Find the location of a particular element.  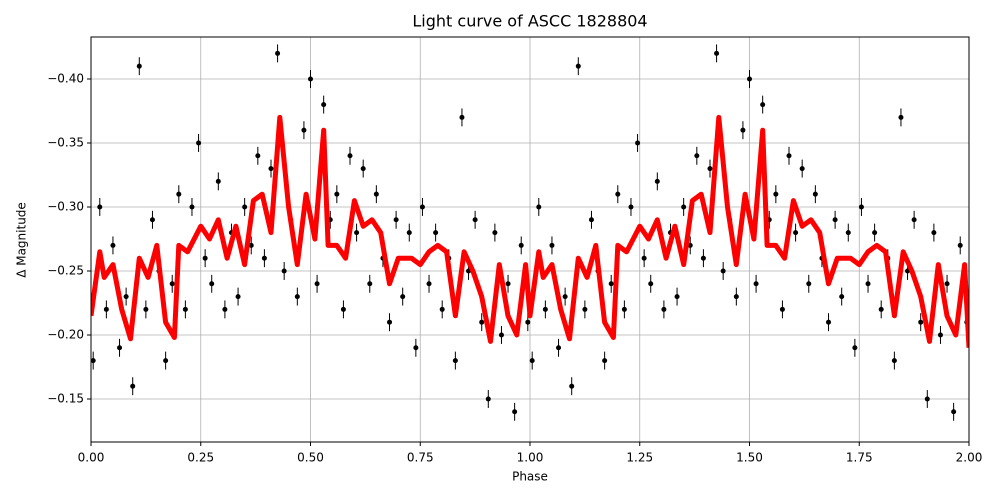

y-tick-label: −0.35 is located at coordinates (65, 142).